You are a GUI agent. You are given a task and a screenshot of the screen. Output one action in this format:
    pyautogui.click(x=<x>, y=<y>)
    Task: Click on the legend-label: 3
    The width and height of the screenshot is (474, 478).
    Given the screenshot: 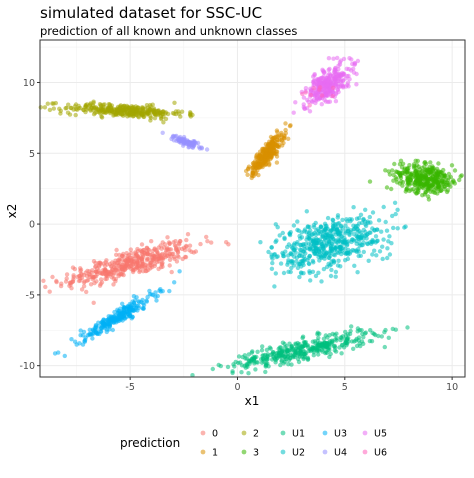 What is the action you would take?
    pyautogui.click(x=256, y=453)
    